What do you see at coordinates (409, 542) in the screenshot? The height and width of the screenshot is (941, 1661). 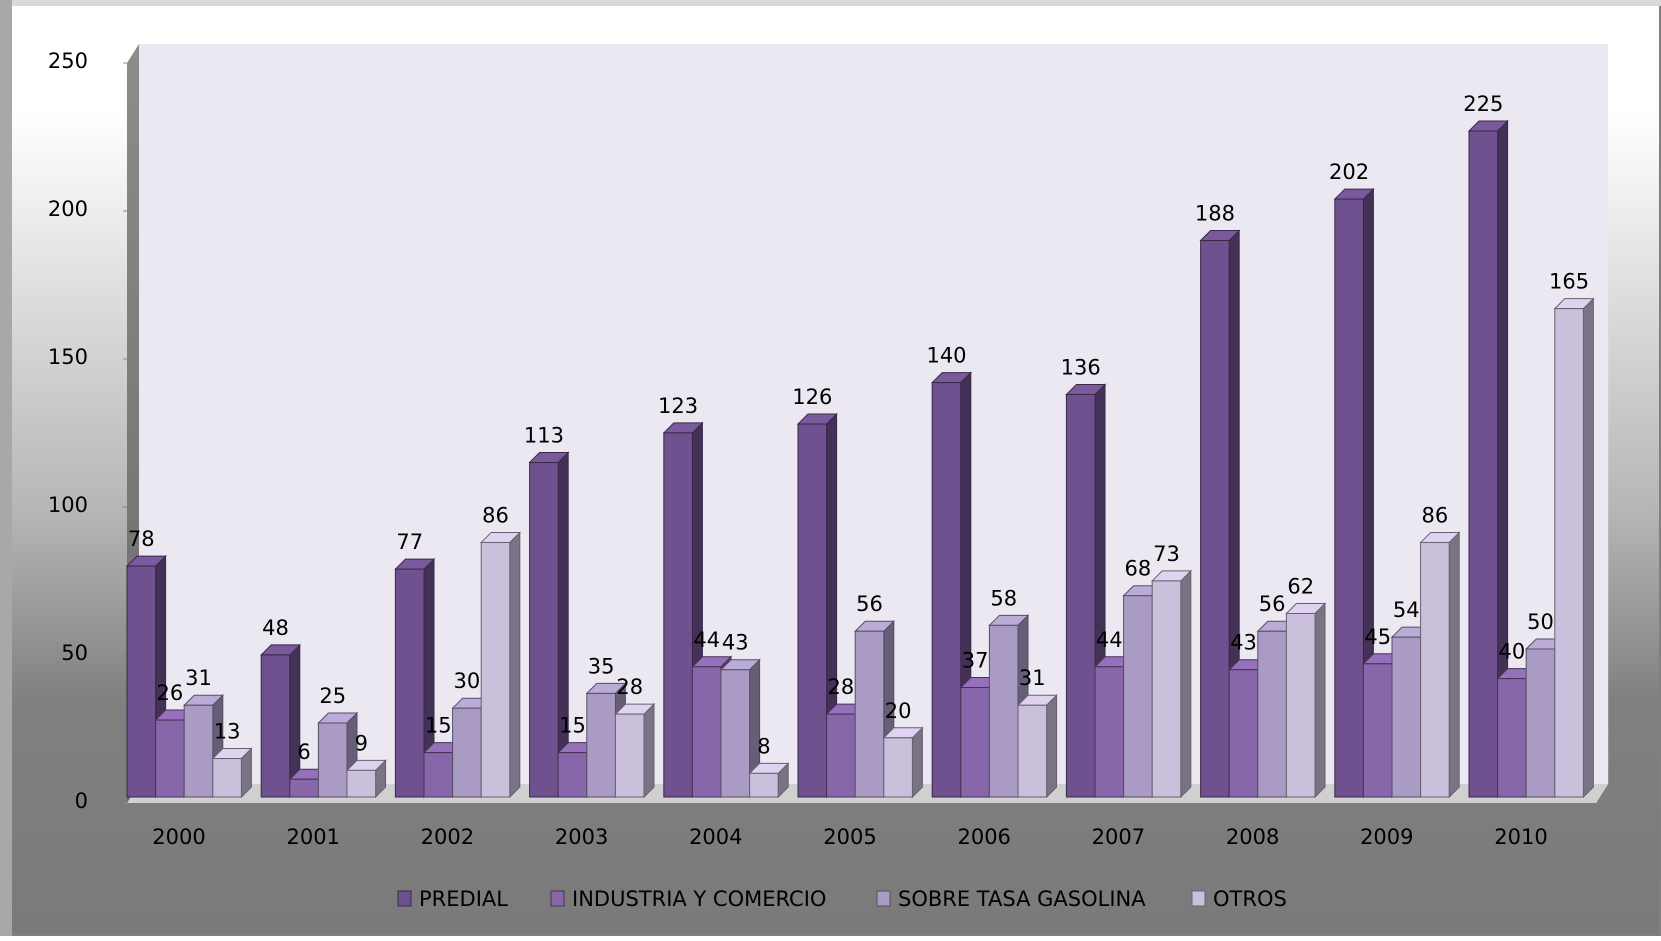 I see `value-label: 77` at bounding box center [409, 542].